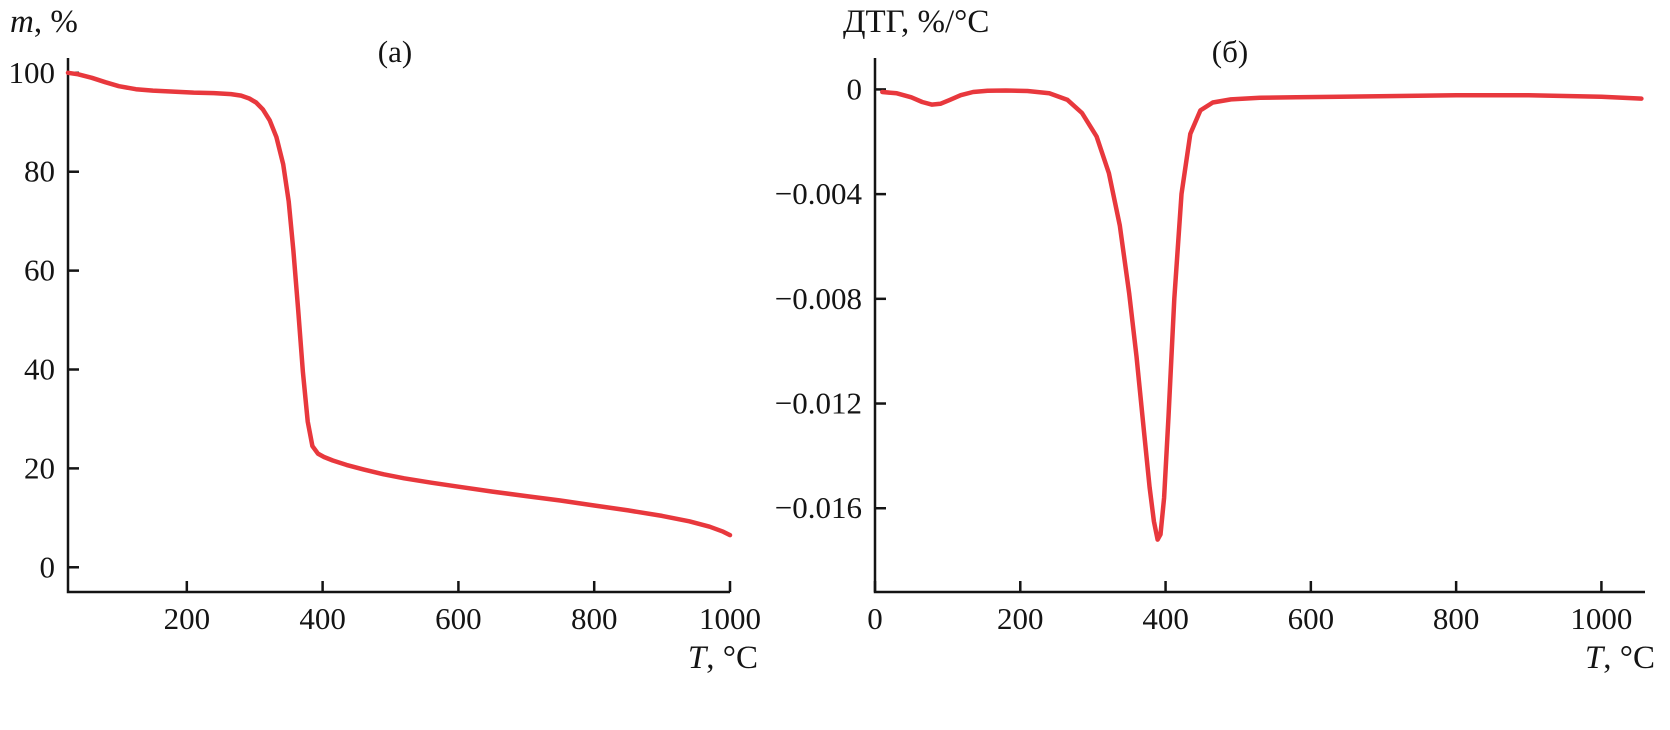 The width and height of the screenshot is (1670, 730). What do you see at coordinates (819, 193) in the screenshot?
I see `y-tick-label: −0.004` at bounding box center [819, 193].